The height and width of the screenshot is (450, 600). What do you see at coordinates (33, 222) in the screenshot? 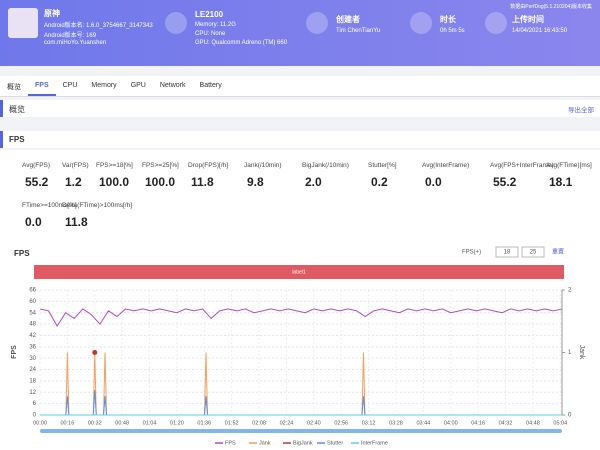
I see `metric-value: 0.0` at bounding box center [33, 222].